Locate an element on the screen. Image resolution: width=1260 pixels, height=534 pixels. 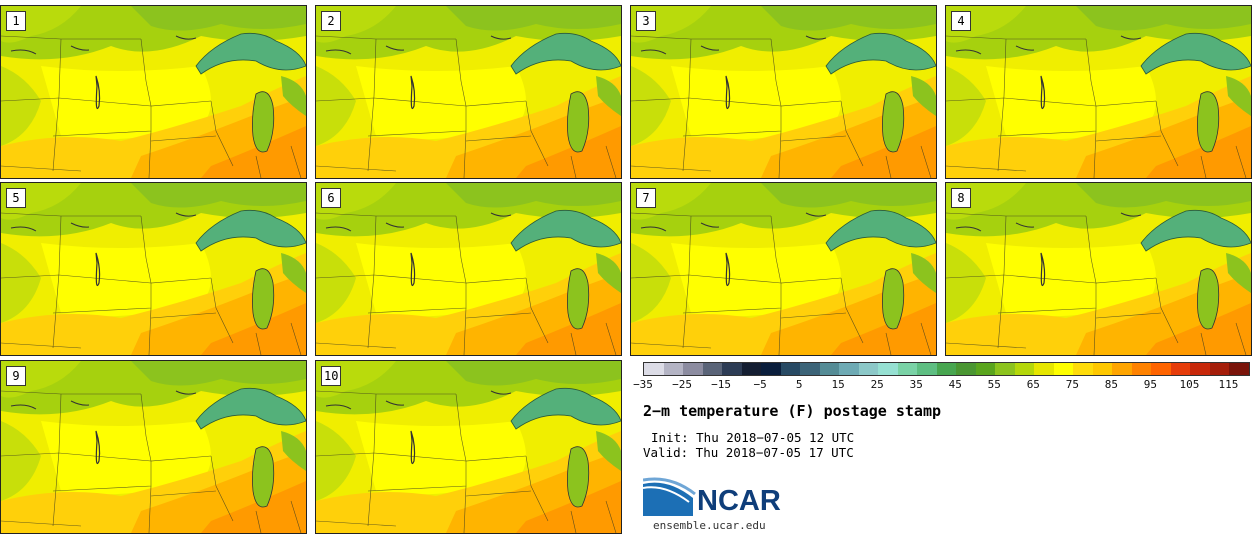
panel-number-label: 1 is located at coordinates (16, 21).